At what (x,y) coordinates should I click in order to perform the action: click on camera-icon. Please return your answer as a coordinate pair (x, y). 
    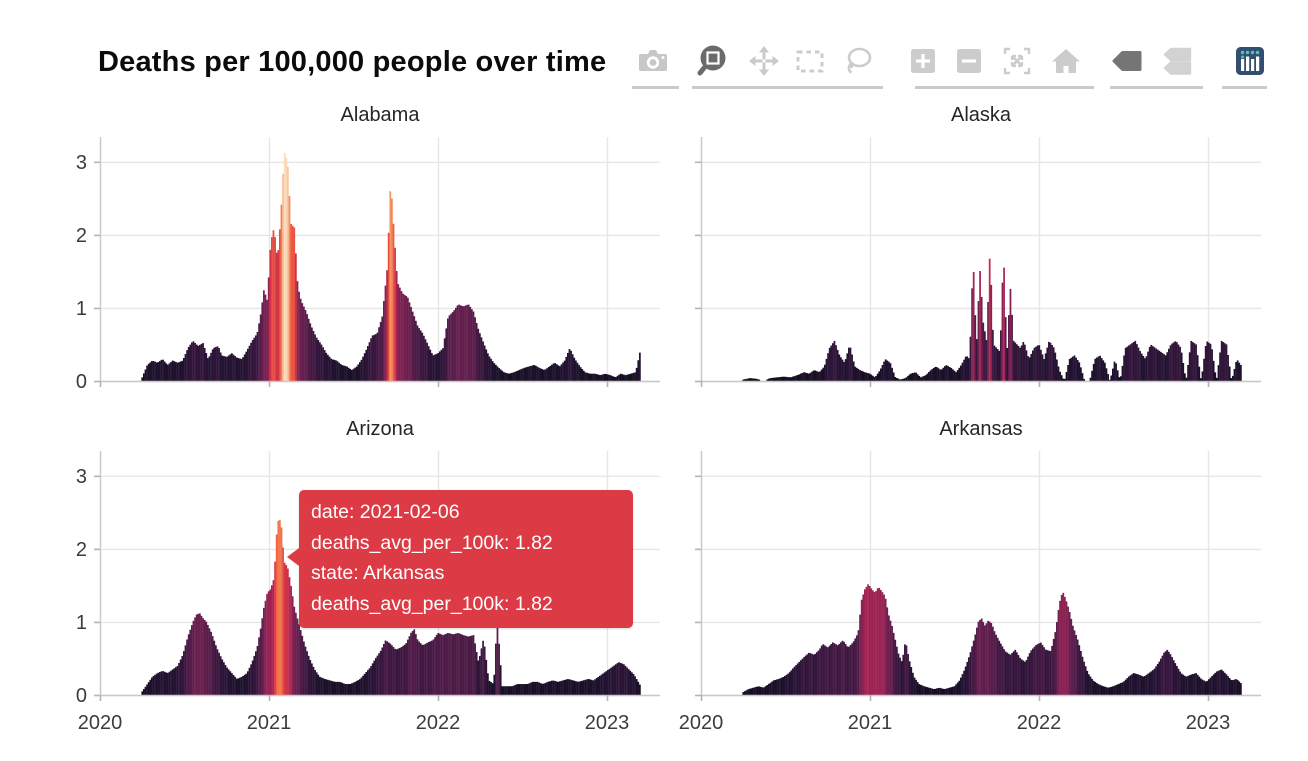
    Looking at the image, I should click on (653, 61).